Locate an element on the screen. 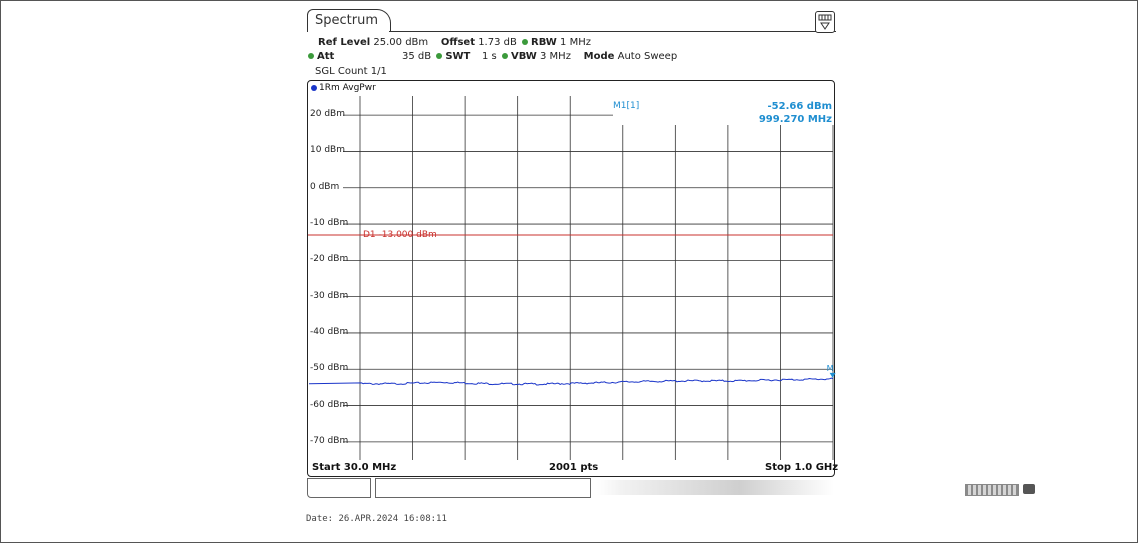 This screenshot has width=1138, height=543. swt-value: 1 s is located at coordinates (489, 56).